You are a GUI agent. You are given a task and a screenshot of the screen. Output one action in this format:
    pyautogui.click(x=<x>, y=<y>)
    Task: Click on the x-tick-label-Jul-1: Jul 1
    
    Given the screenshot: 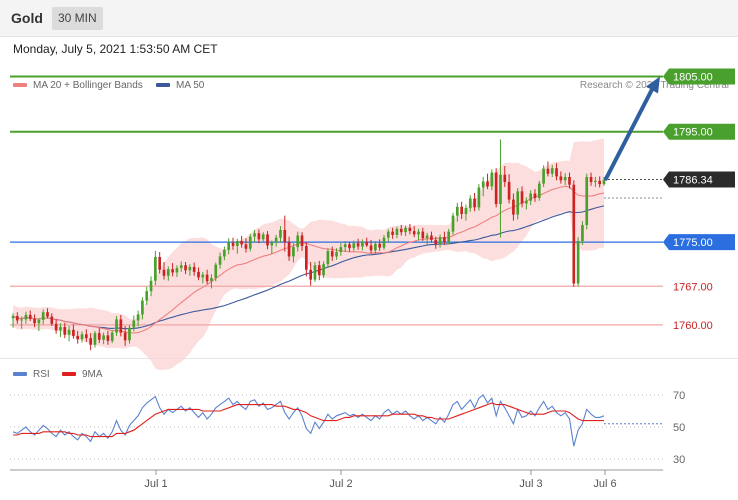 What is the action you would take?
    pyautogui.click(x=155, y=484)
    